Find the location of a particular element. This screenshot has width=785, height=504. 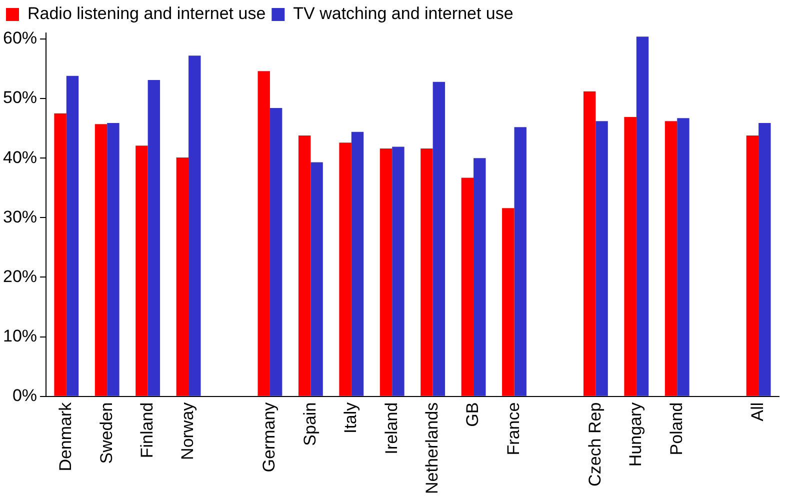

x-tick-label: Poland is located at coordinates (676, 429).